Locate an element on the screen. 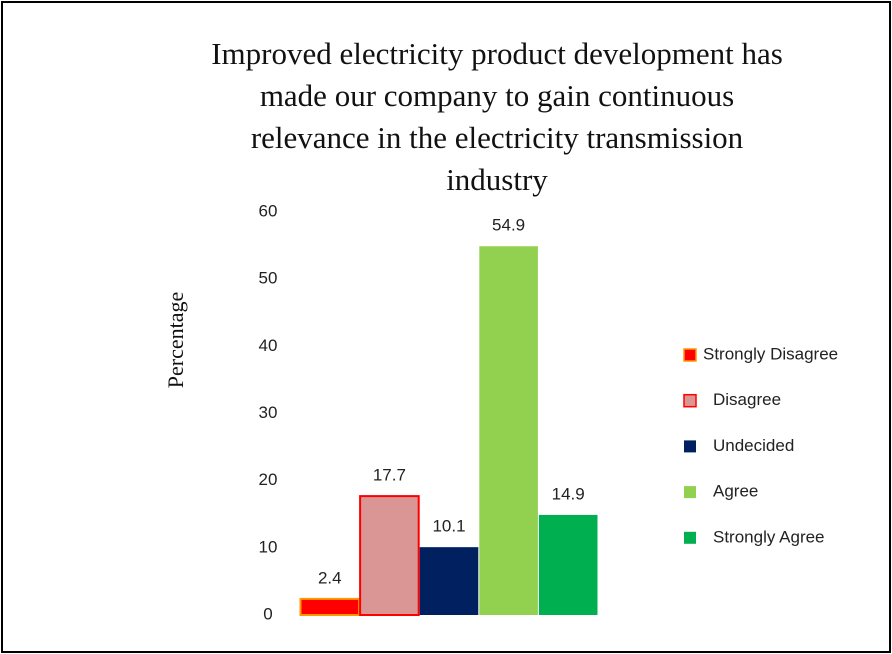 Image resolution: width=892 pixels, height=654 pixels. chart-title: made our company to gain continuous is located at coordinates (497, 95).